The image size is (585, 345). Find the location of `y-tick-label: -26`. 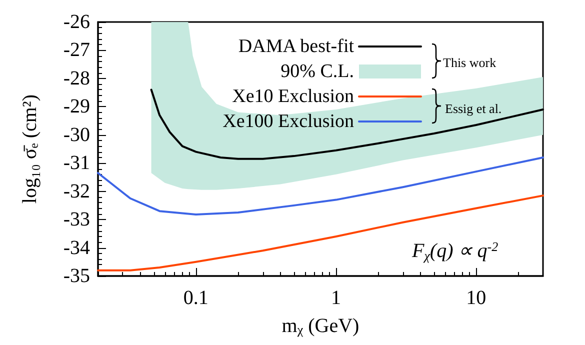

y-tick-label: -26 is located at coordinates (76, 22).